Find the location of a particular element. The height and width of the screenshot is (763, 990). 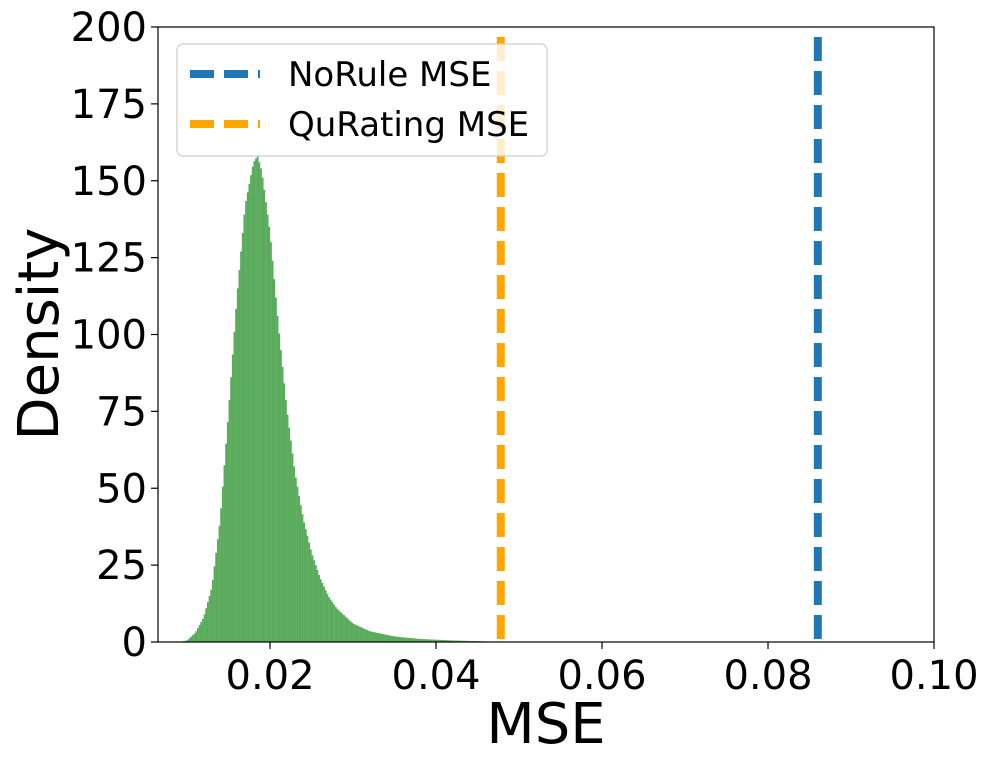

x-tick-label: 0.06 is located at coordinates (601, 676).